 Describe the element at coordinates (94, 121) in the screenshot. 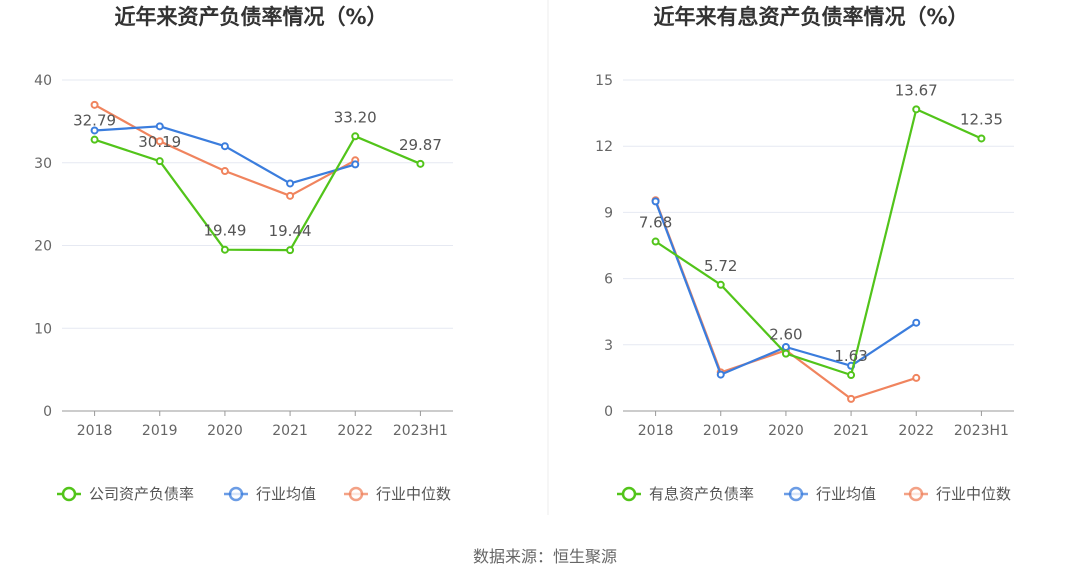

I see `data-label: 32.79` at that location.